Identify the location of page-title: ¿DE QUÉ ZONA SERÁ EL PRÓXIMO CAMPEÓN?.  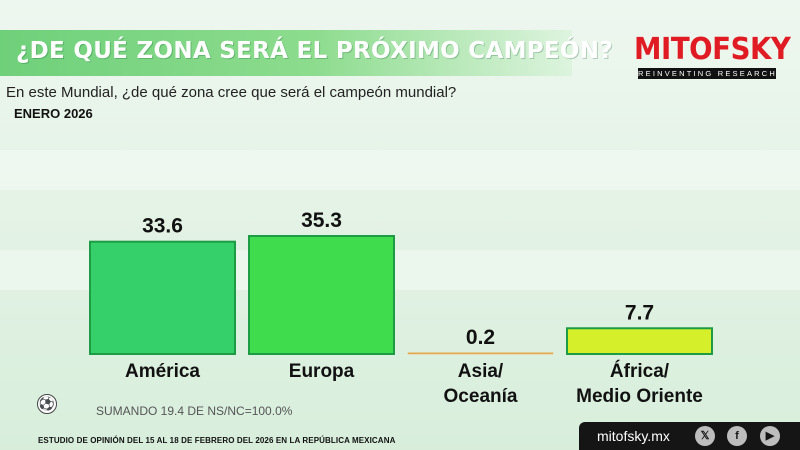
(314, 51).